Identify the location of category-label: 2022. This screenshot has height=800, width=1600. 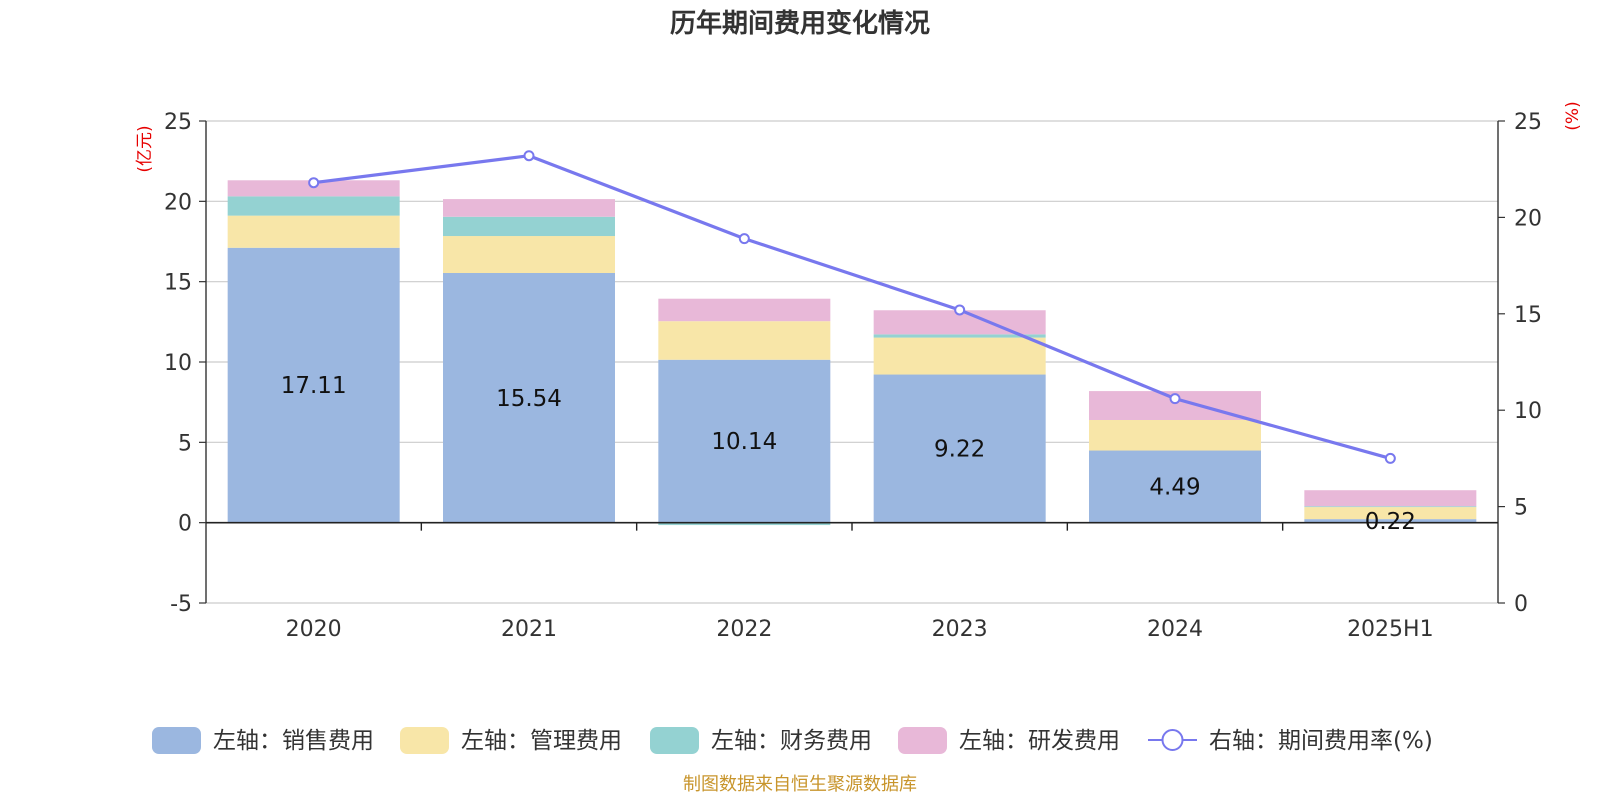
(744, 629).